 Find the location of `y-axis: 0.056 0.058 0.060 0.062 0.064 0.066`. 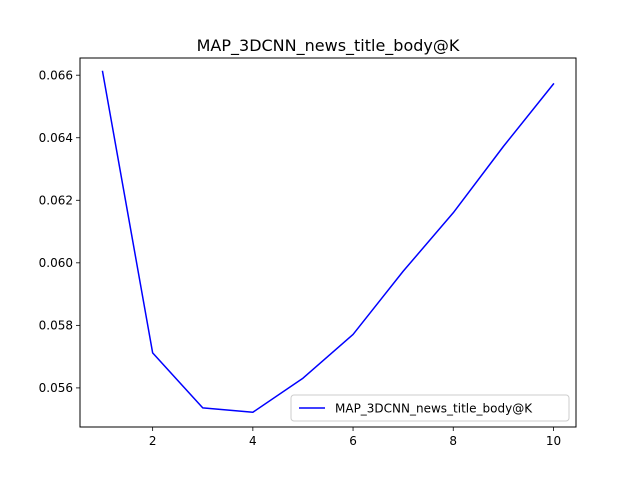

y-axis: 0.056 0.058 0.060 0.062 0.064 0.066 is located at coordinates (59, 231).